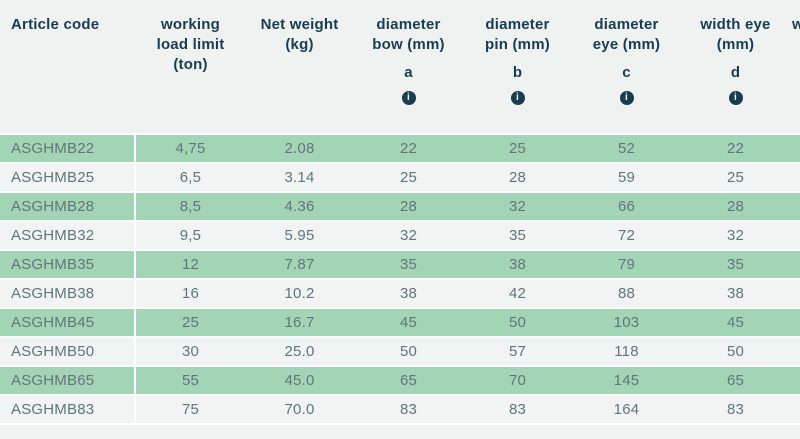 The width and height of the screenshot is (800, 439). Describe the element at coordinates (190, 148) in the screenshot. I see `cell-working_load_limit: 4,75` at that location.